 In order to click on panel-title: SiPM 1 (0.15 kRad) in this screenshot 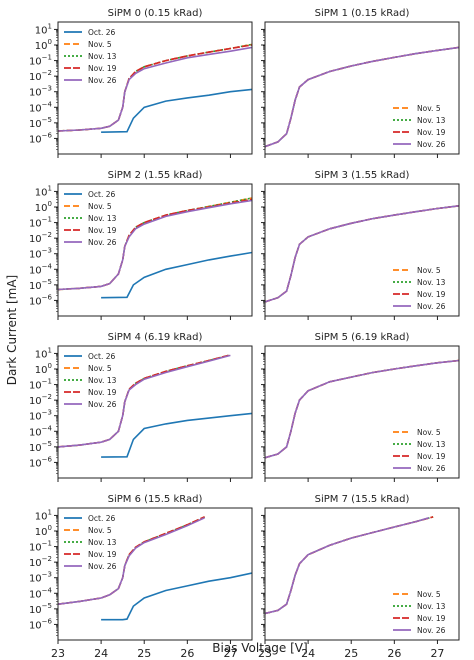, I will do `click(362, 13)`.